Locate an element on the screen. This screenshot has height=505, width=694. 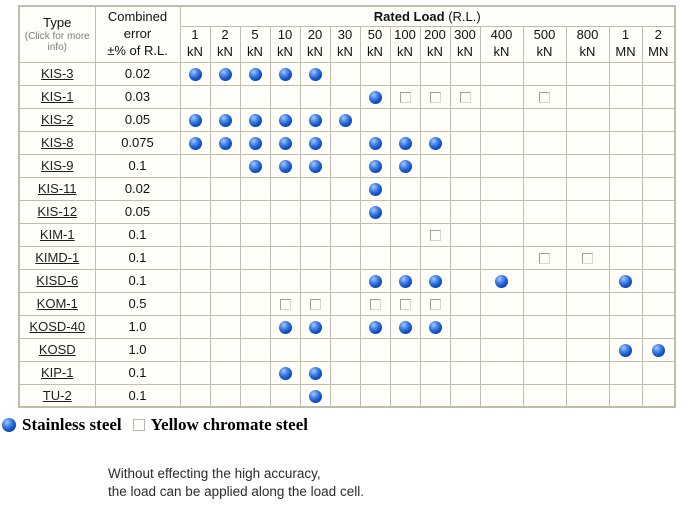
error-value: 1.0 is located at coordinates (137, 349).